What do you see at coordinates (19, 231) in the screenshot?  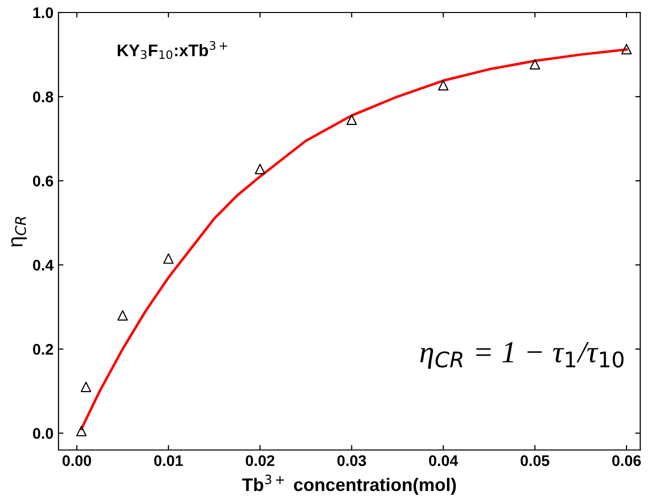 I see `y-axis-title: η$_{CR}$` at bounding box center [19, 231].